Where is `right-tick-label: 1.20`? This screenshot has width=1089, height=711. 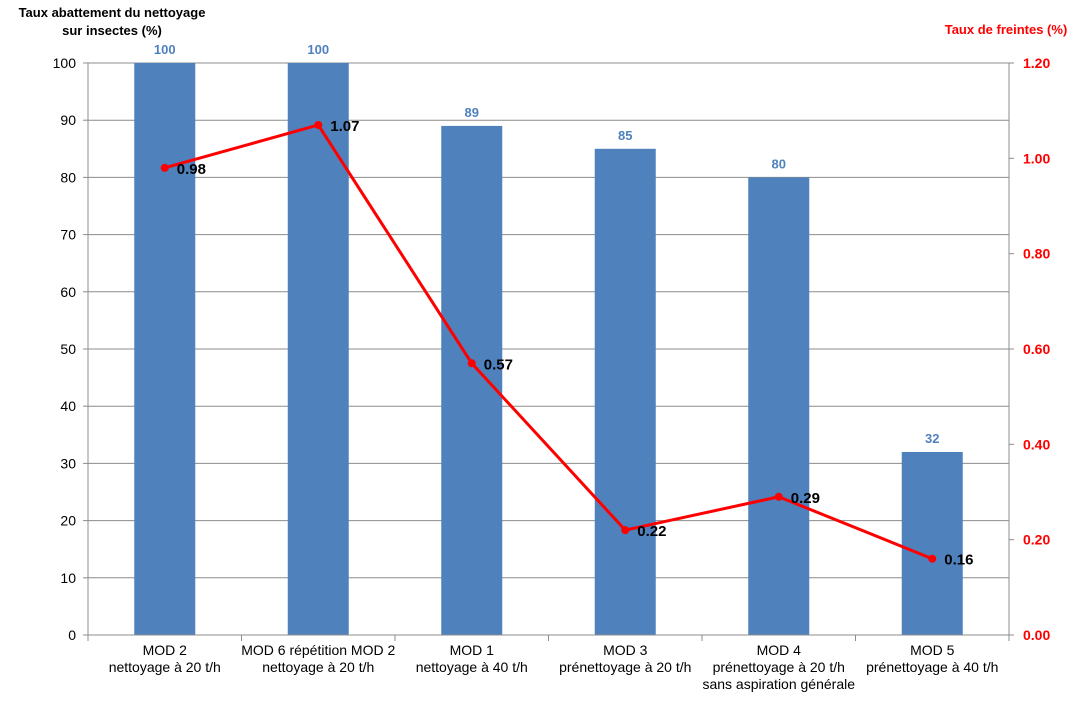 right-tick-label: 1.20 is located at coordinates (1036, 63).